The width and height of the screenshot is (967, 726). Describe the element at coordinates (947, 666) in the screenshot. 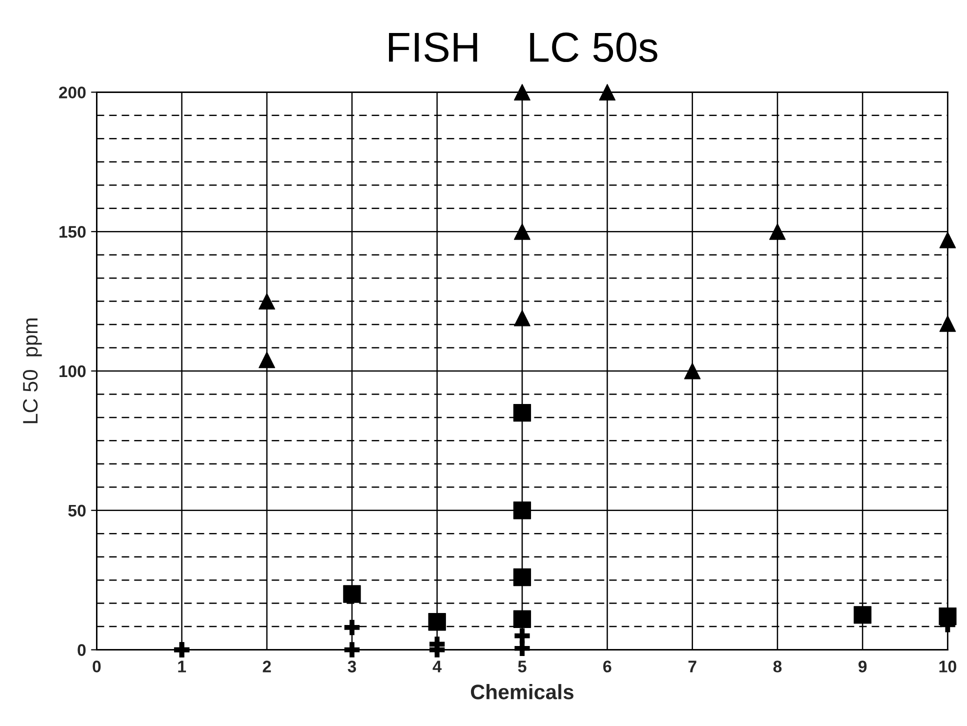

I see `x-tick-label: 10` at that location.